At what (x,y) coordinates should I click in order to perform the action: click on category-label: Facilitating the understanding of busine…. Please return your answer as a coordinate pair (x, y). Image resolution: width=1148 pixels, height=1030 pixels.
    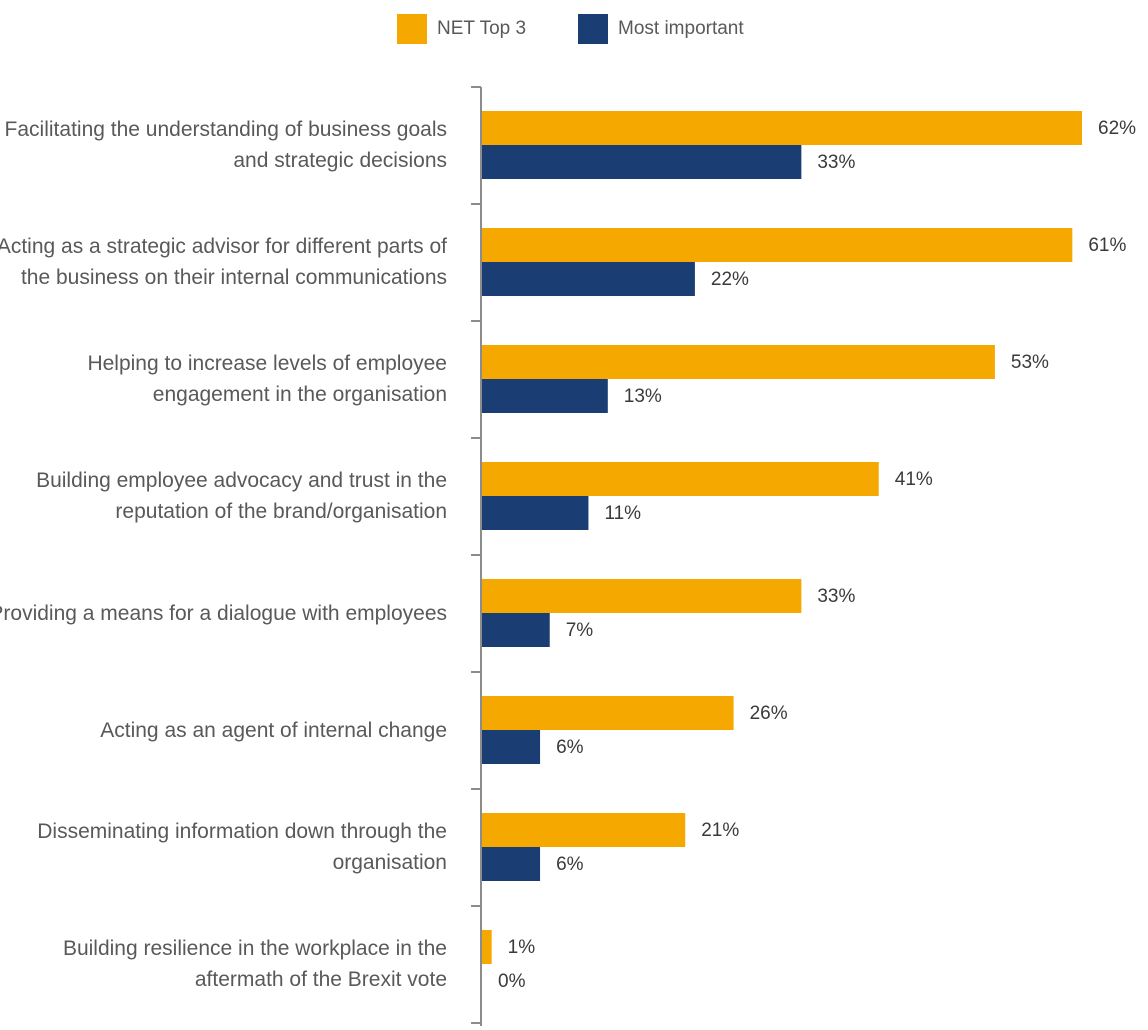
    Looking at the image, I should click on (225, 145).